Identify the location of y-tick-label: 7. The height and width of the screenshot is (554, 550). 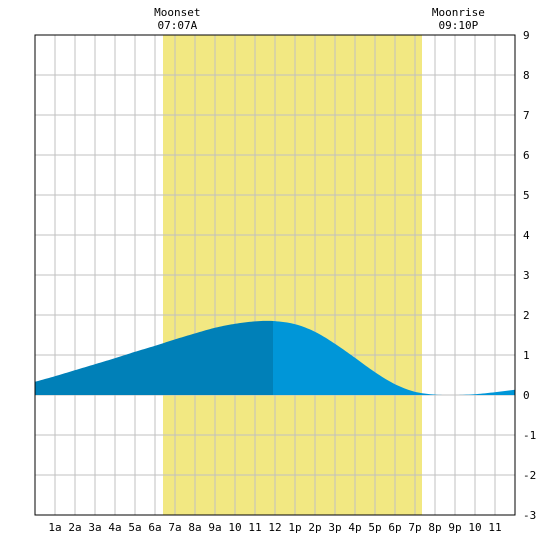
(526, 115).